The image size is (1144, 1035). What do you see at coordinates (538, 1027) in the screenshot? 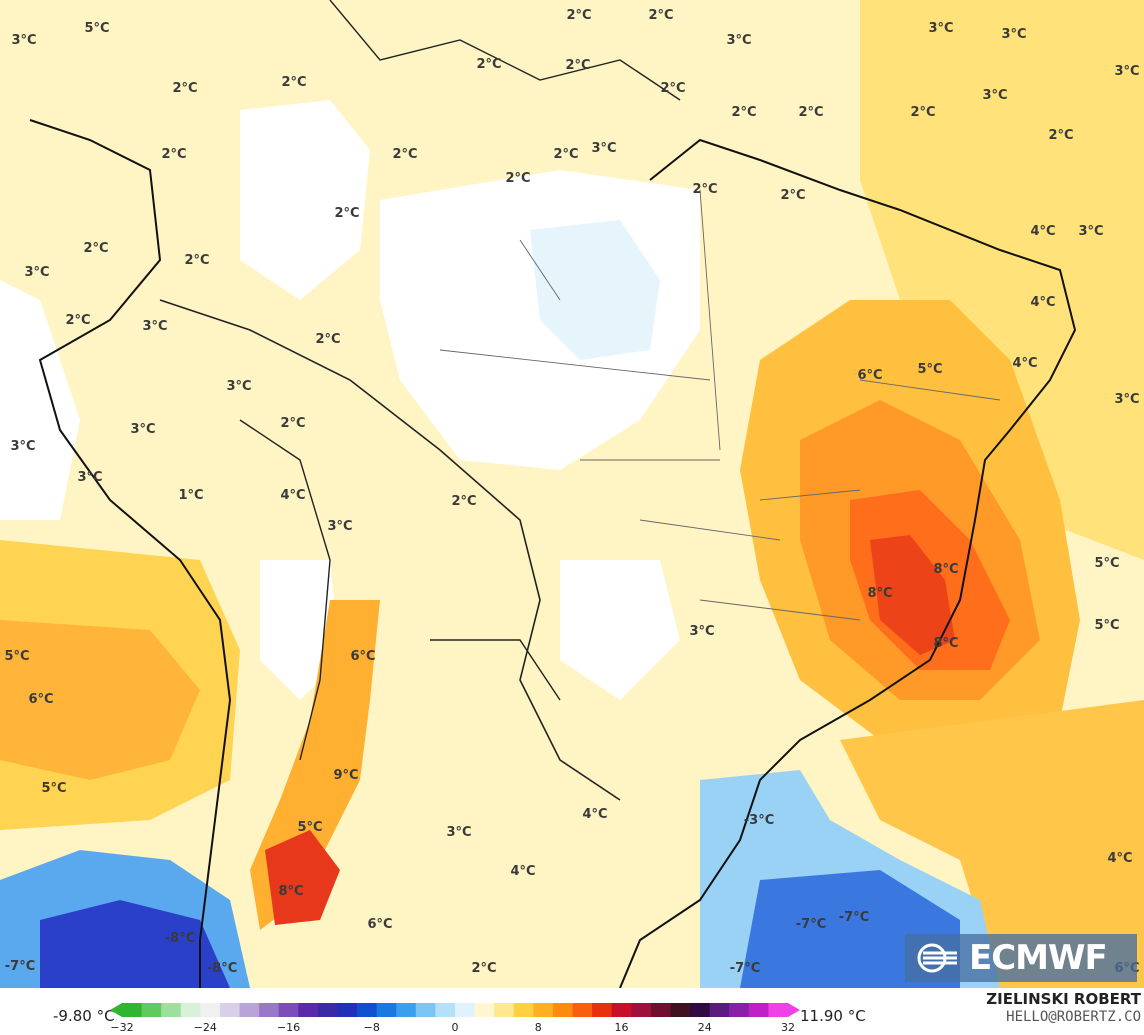
I see `colorbar-tick-label: 8` at bounding box center [538, 1027].